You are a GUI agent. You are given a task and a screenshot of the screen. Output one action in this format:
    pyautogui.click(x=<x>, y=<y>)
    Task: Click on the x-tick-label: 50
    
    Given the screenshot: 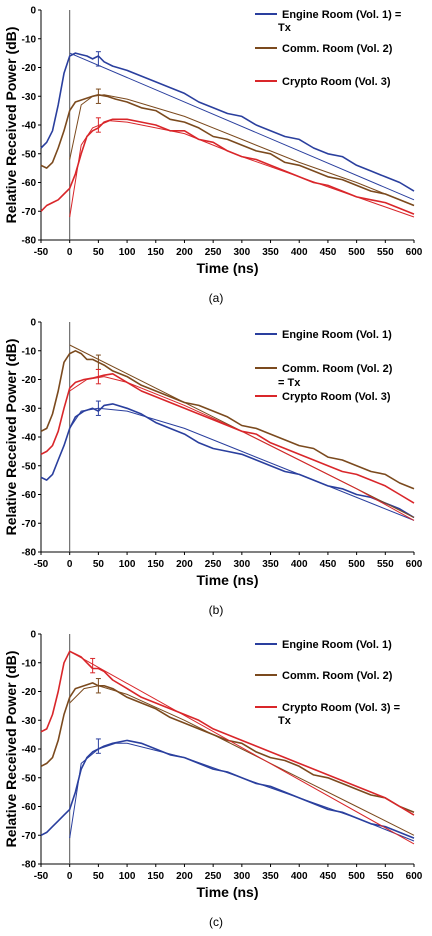 What is the action you would take?
    pyautogui.click(x=99, y=876)
    